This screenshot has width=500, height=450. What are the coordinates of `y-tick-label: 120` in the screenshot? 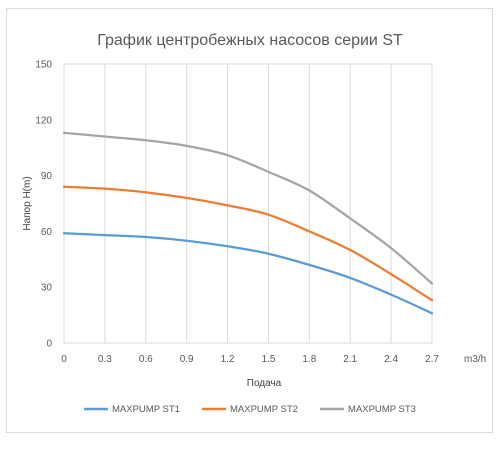 It's located at (43, 120).